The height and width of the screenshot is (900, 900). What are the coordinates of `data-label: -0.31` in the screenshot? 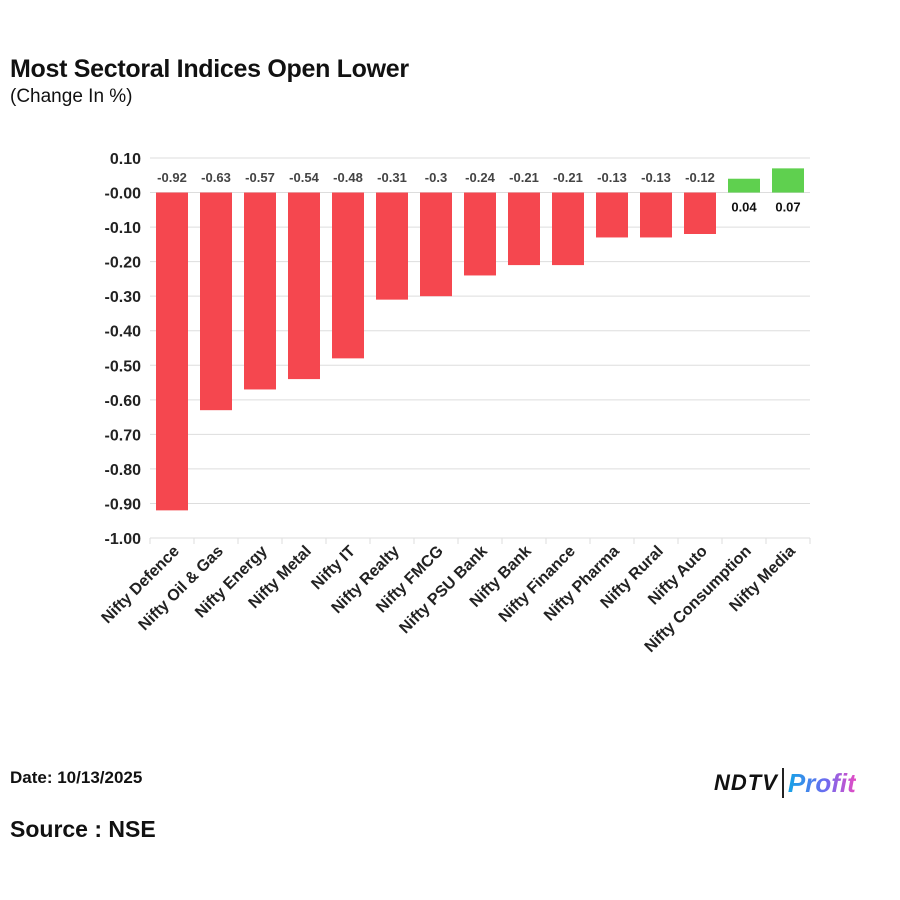 It's located at (392, 177).